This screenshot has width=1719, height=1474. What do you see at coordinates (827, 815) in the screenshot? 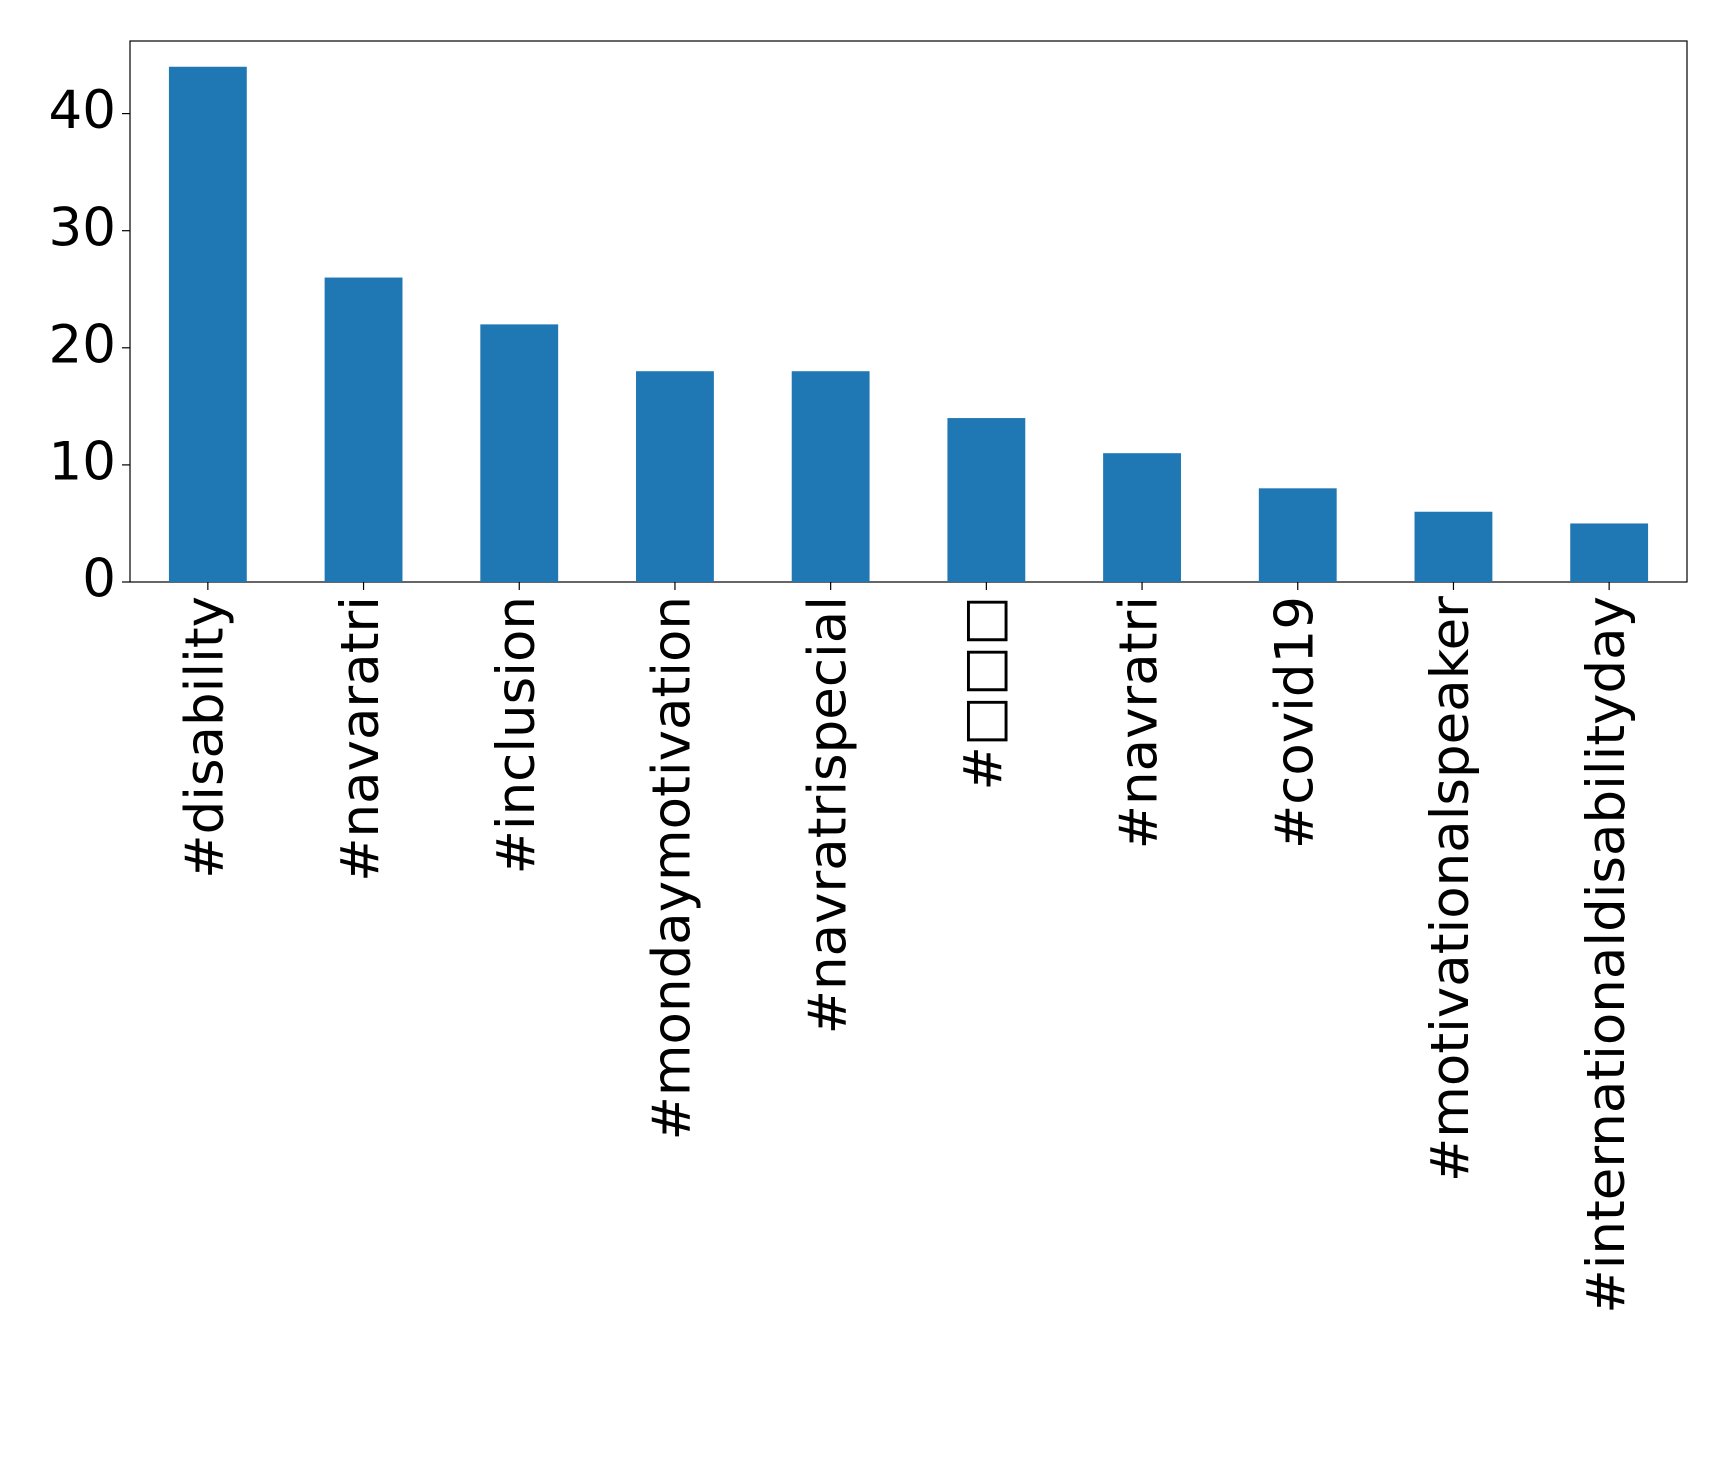
I see `x-tick-label: #navratrispecial` at bounding box center [827, 815].